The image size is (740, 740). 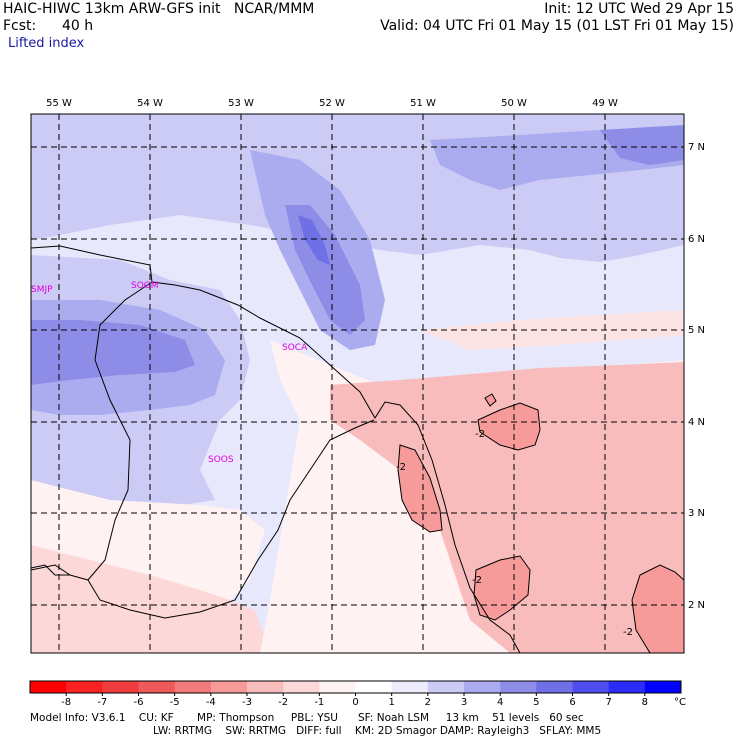 I want to click on colorbar-tick-label: -5, so click(x=175, y=702).